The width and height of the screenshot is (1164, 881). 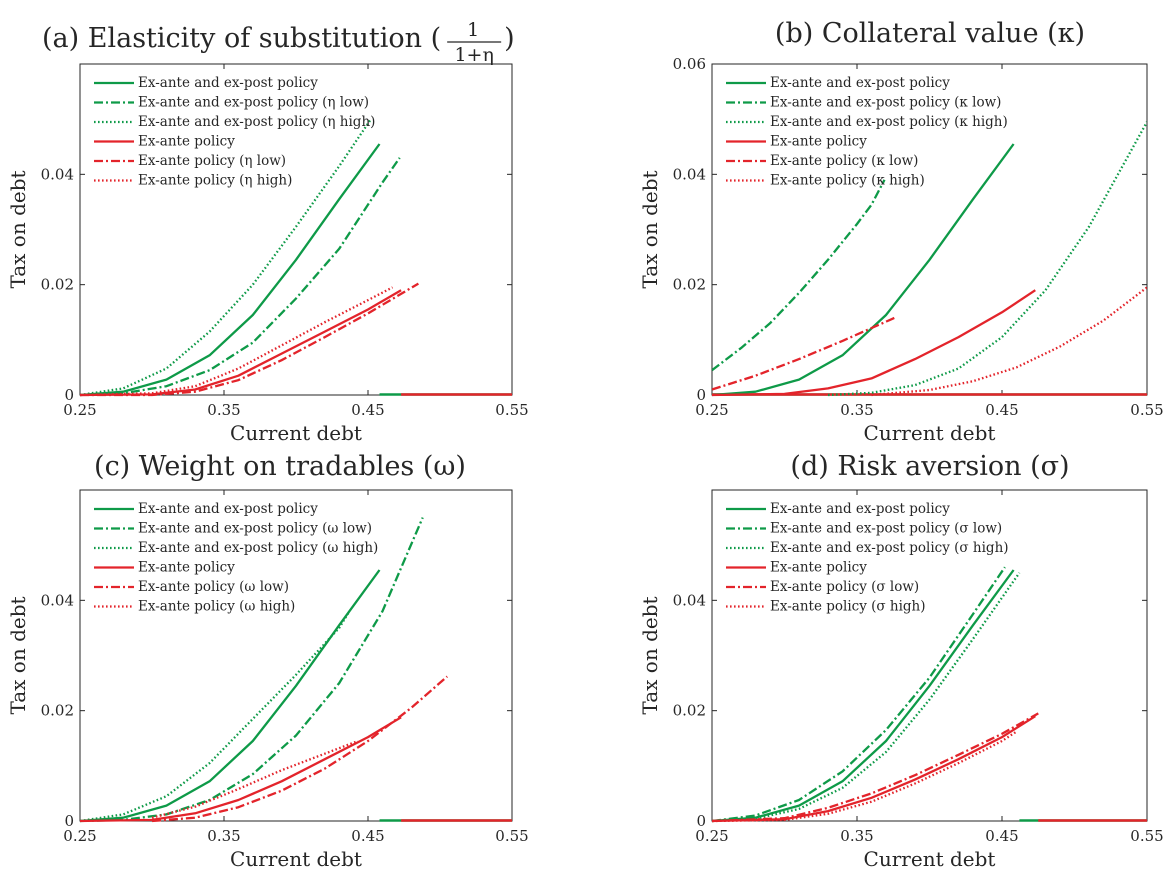 I want to click on legend-entry: Ex-ante policy (η high), so click(x=215, y=181).